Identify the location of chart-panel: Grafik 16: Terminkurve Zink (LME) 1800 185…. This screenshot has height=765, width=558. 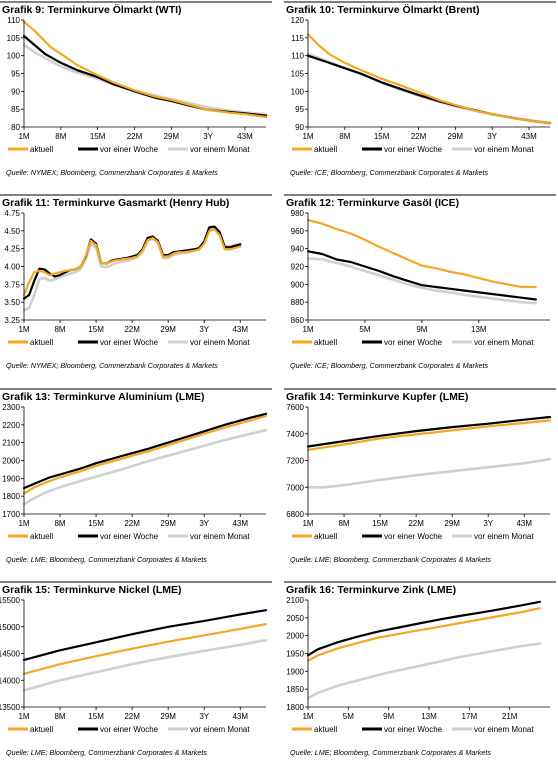
(420, 669).